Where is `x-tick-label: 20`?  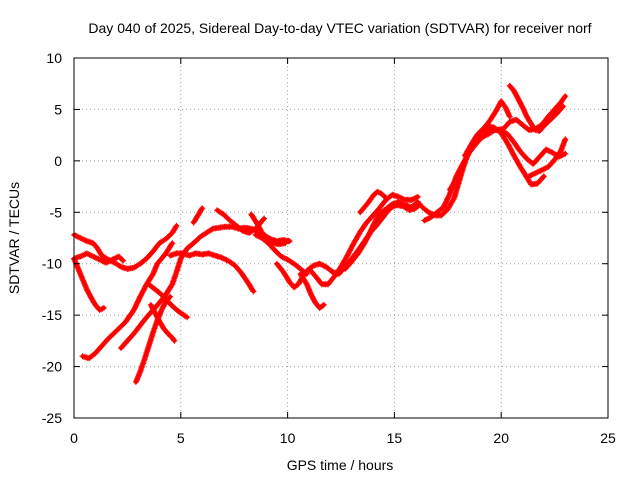
x-tick-label: 20 is located at coordinates (501, 438).